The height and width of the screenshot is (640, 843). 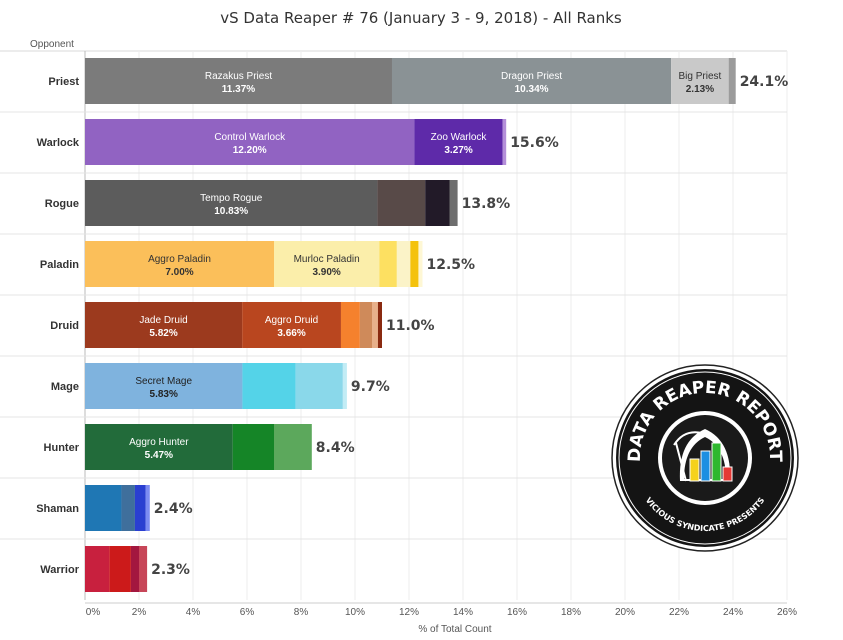 I want to click on bar-group-warrior: Warrior 2.3%, so click(x=115, y=569).